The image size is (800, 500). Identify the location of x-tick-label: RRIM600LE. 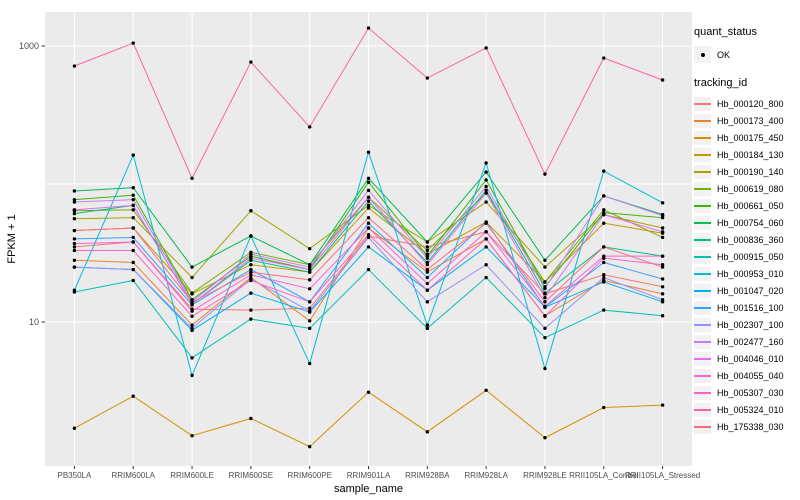
(192, 475).